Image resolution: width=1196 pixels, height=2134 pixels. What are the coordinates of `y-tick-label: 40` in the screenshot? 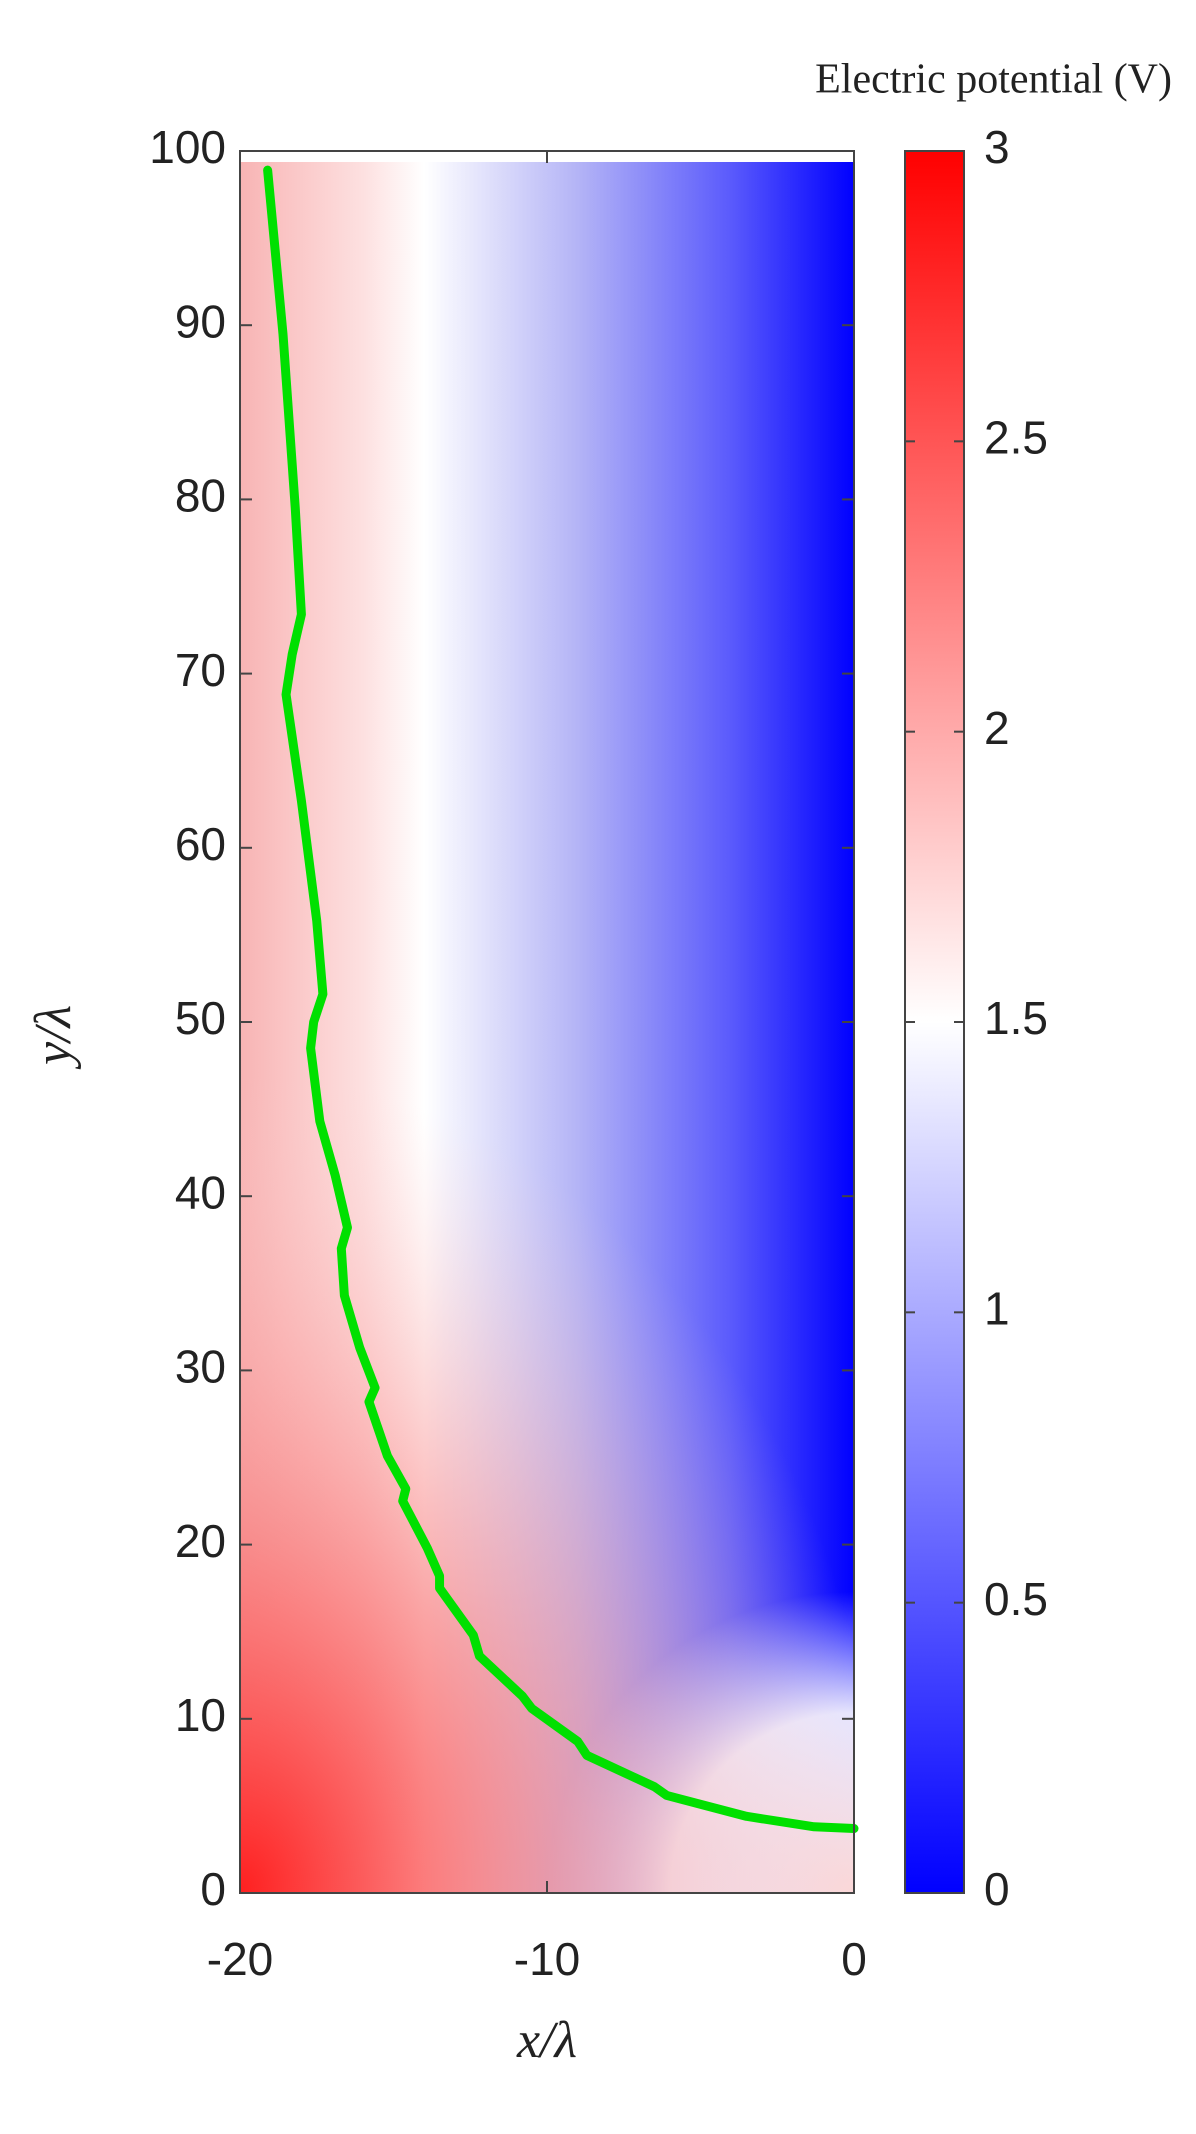 It's located at (200, 1192).